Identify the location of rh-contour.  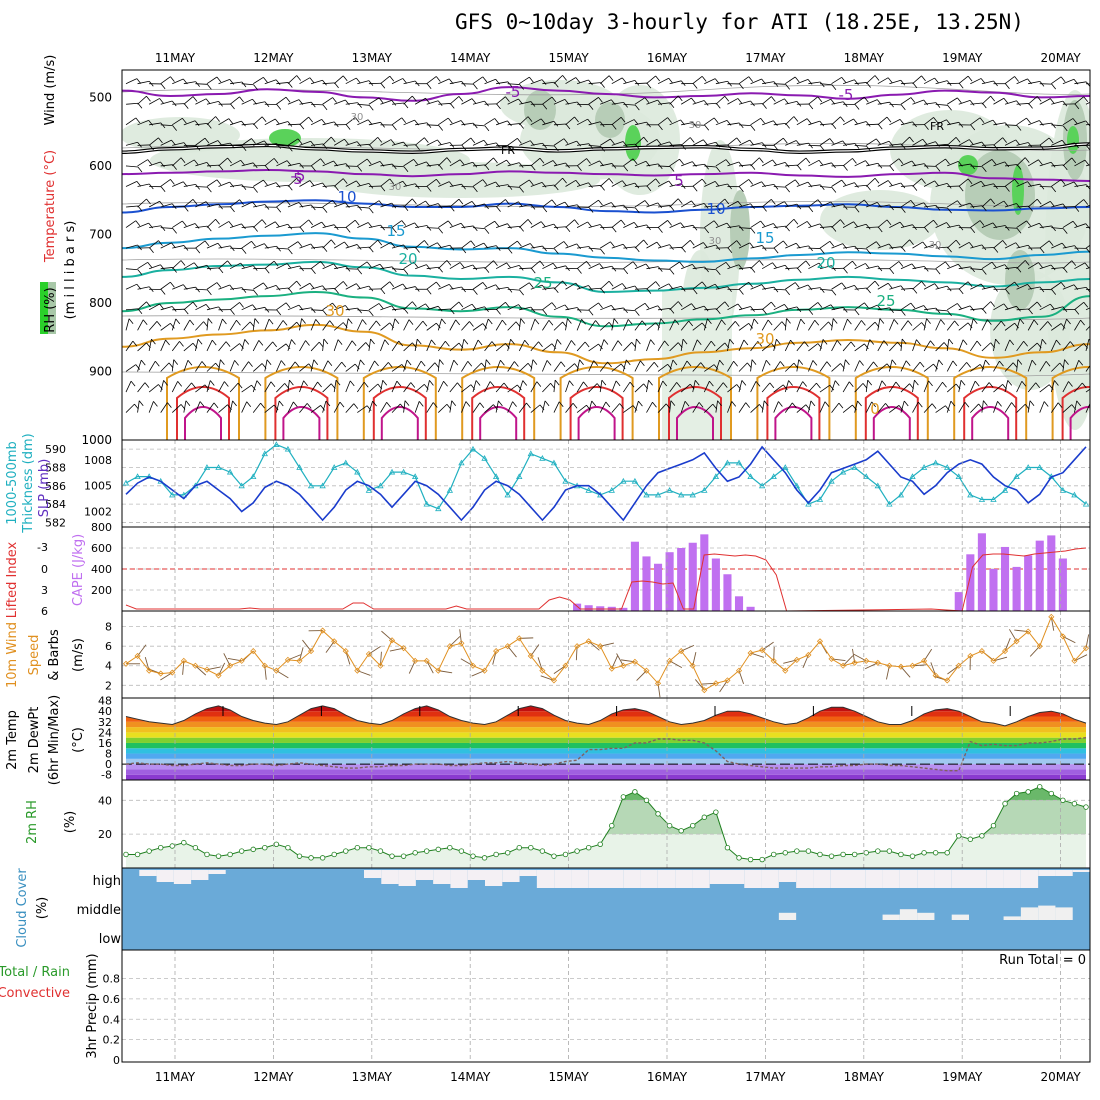
(606, 204).